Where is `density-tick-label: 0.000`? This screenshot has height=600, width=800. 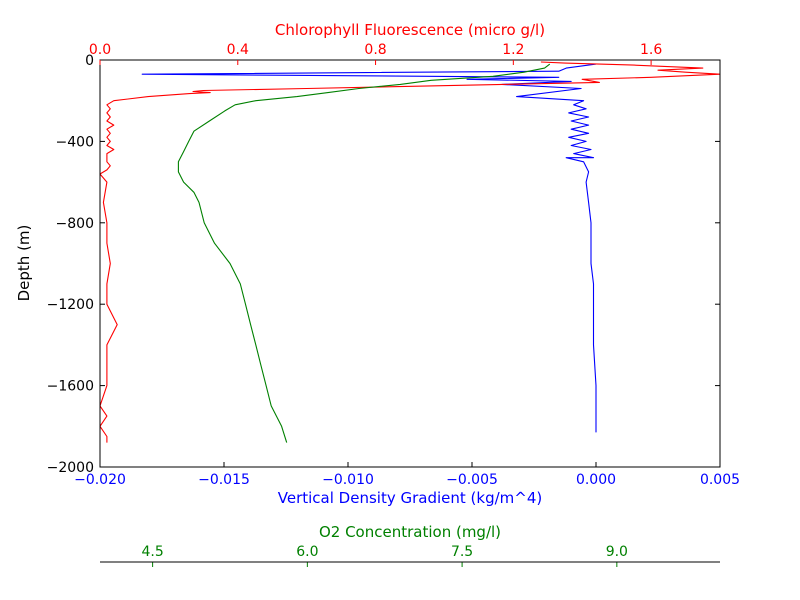
density-tick-label: 0.000 is located at coordinates (596, 480).